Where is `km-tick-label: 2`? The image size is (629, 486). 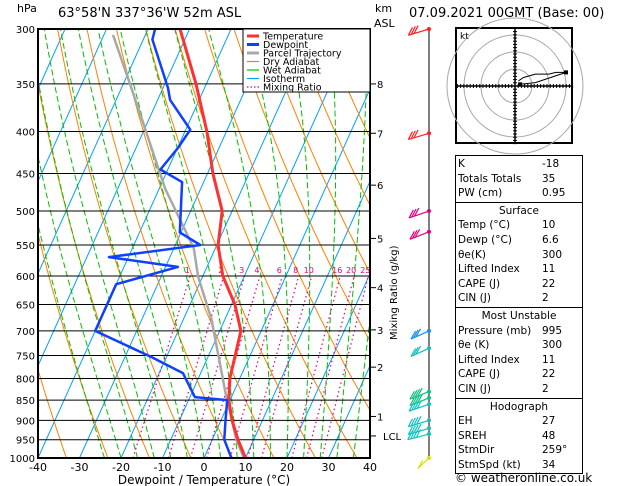 km-tick-label: 2 is located at coordinates (380, 368).